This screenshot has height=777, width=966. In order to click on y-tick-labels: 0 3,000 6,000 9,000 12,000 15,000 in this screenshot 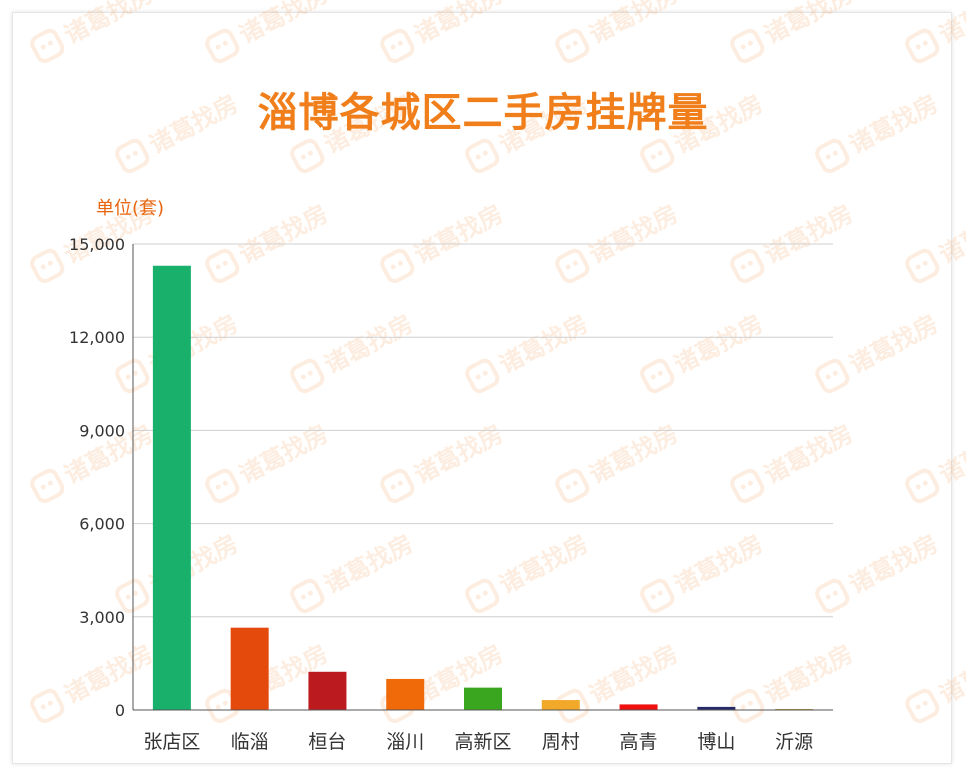, I will do `click(97, 477)`.